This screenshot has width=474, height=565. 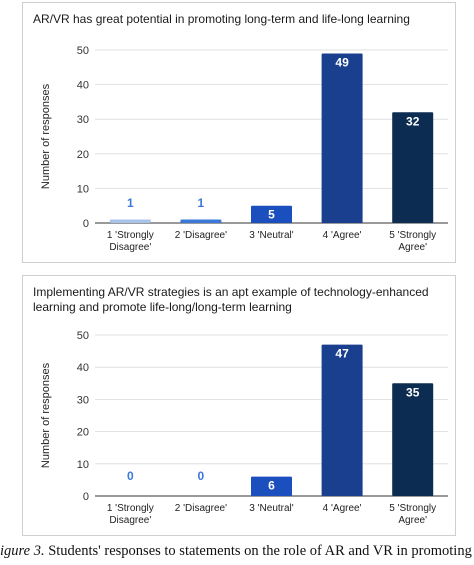 I want to click on figure-label: igure 3., so click(x=22, y=551).